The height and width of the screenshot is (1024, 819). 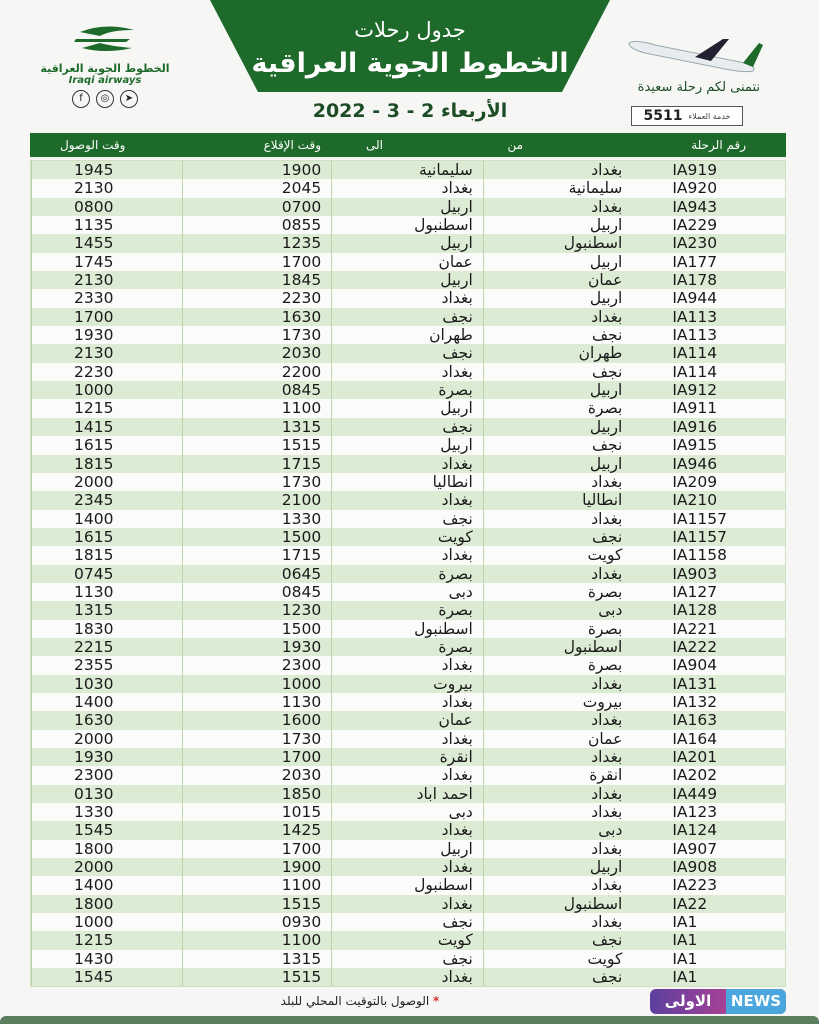 What do you see at coordinates (695, 261) in the screenshot?
I see `flight-number: IA177` at bounding box center [695, 261].